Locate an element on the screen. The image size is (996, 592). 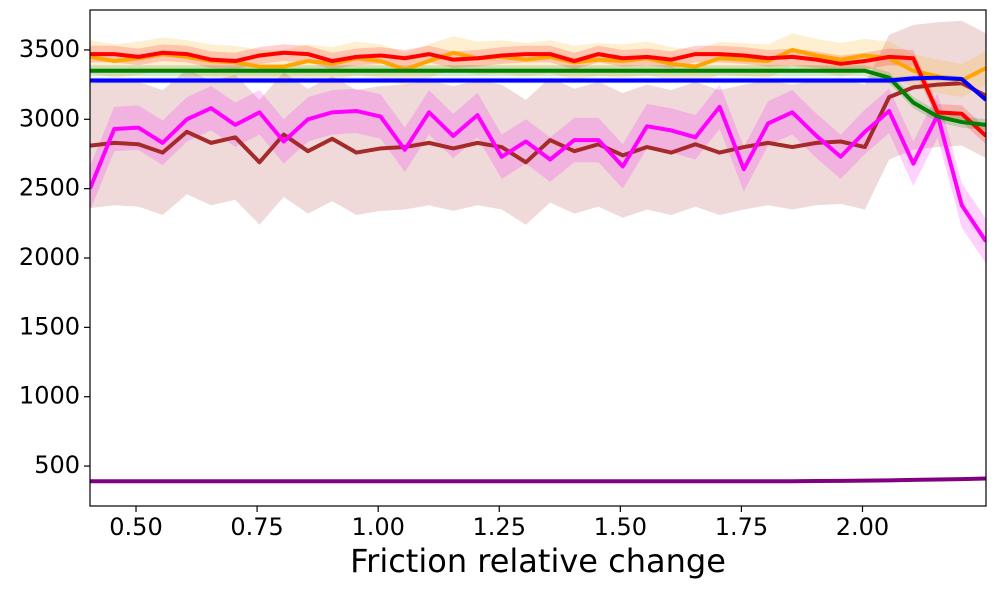
y-tick-label: 500 is located at coordinates (57, 465).